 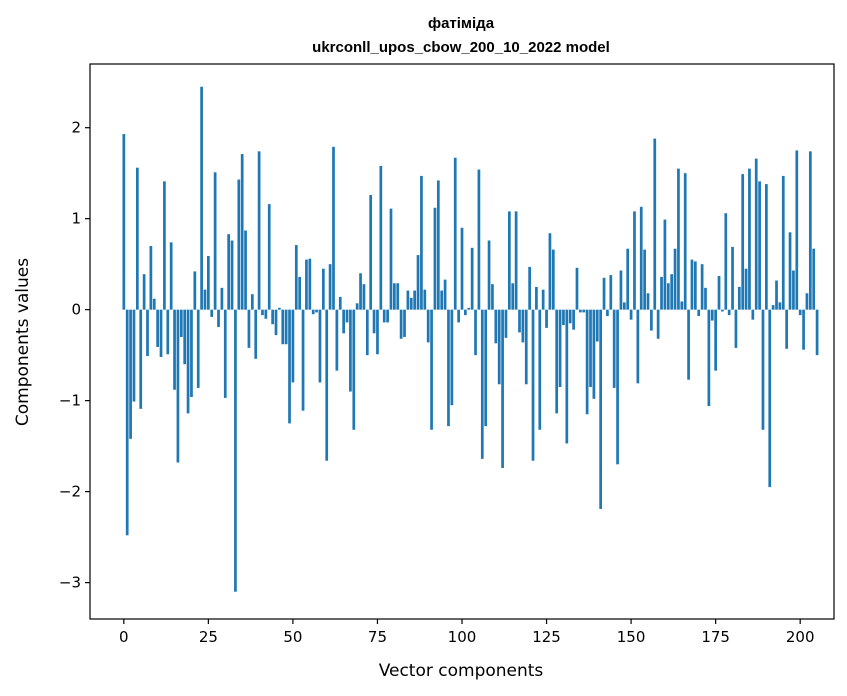 I want to click on y-tick-label: 0, so click(x=76, y=310).